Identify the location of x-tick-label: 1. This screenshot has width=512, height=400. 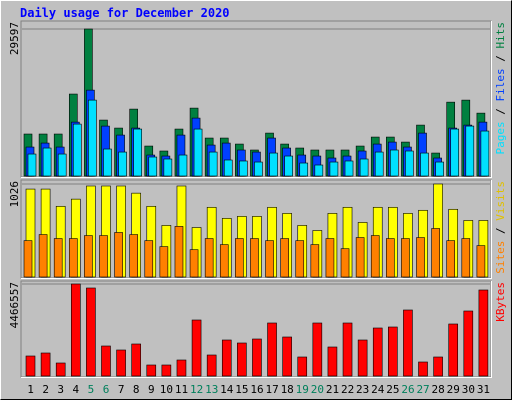
(30, 389).